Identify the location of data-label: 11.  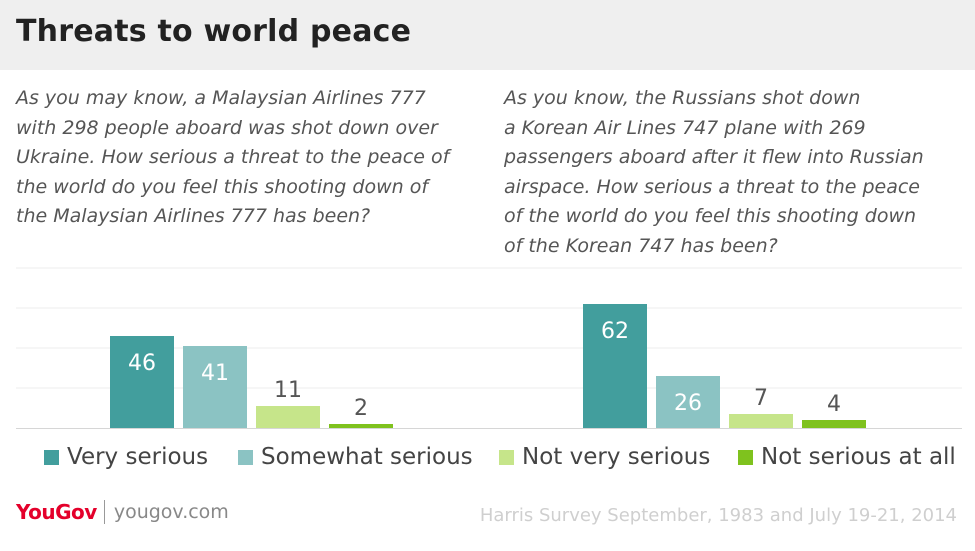
(288, 390).